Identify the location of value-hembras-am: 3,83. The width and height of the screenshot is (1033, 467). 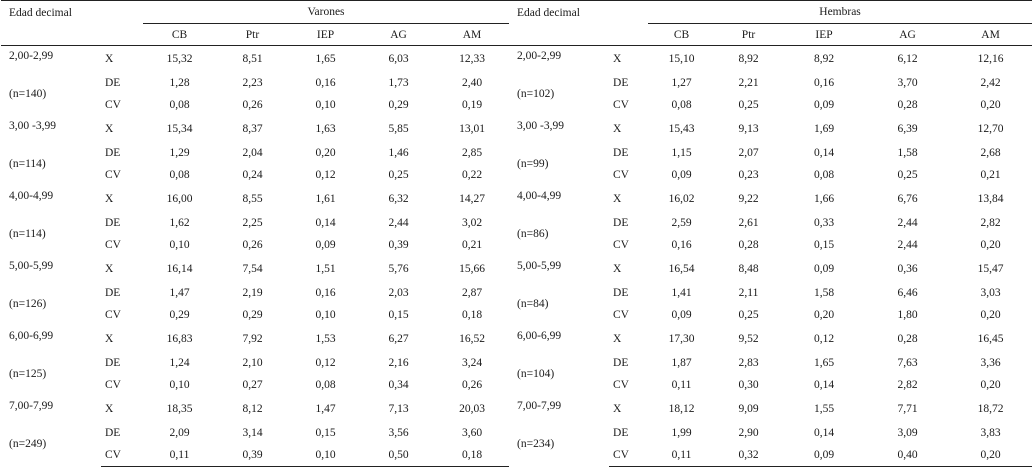
(990, 433).